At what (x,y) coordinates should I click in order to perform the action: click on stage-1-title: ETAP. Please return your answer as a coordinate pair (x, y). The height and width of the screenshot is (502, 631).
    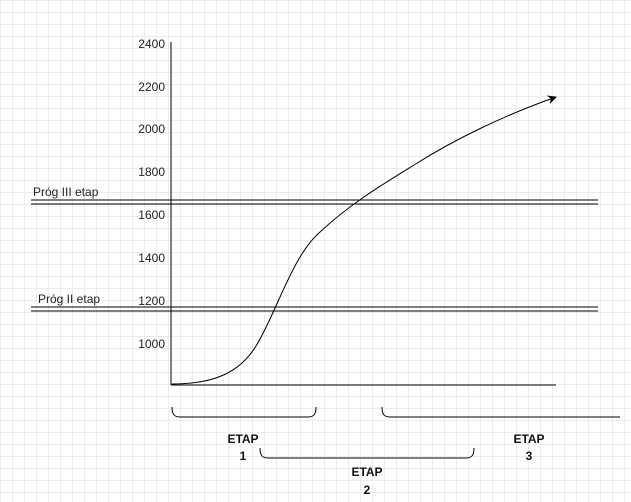
    Looking at the image, I should click on (242, 439).